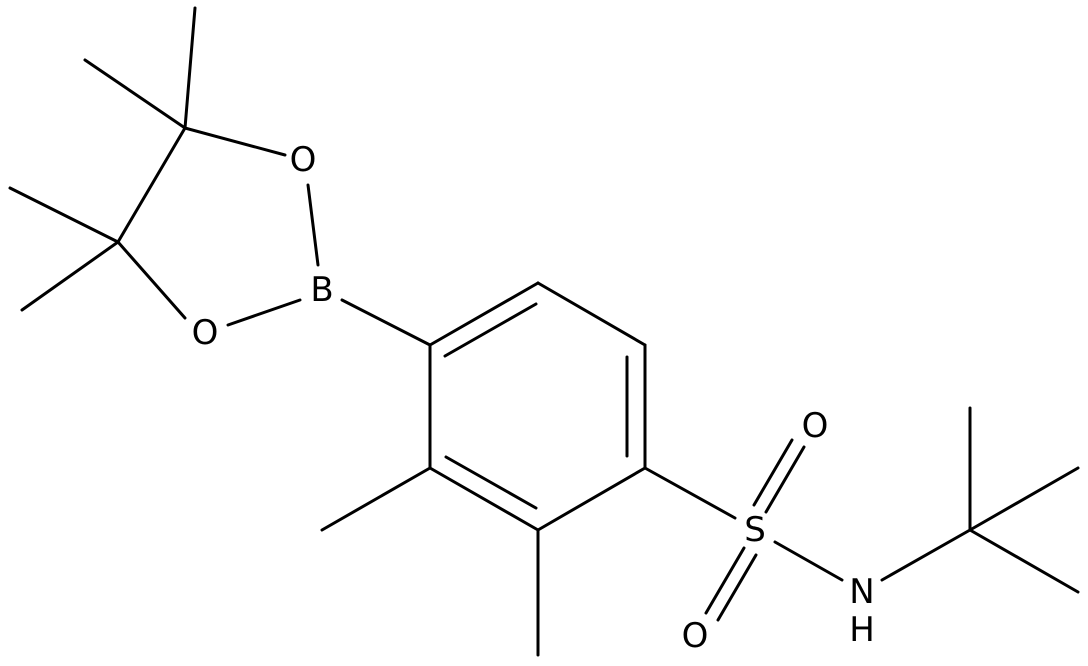 Image resolution: width=1088 pixels, height=666 pixels. Describe the element at coordinates (861, 592) in the screenshot. I see `atom-label: N` at that location.